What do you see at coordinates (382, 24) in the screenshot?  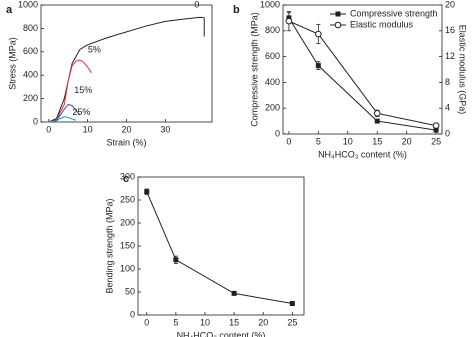 I see `legend-label: Elastic modulus` at bounding box center [382, 24].